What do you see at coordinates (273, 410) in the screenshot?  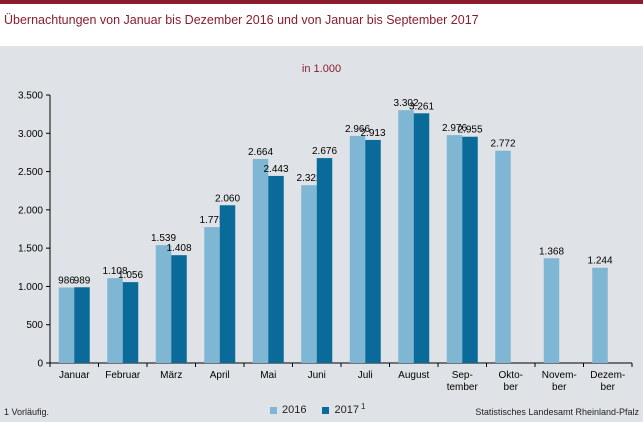 I see `legend-swatch-2016` at bounding box center [273, 410].